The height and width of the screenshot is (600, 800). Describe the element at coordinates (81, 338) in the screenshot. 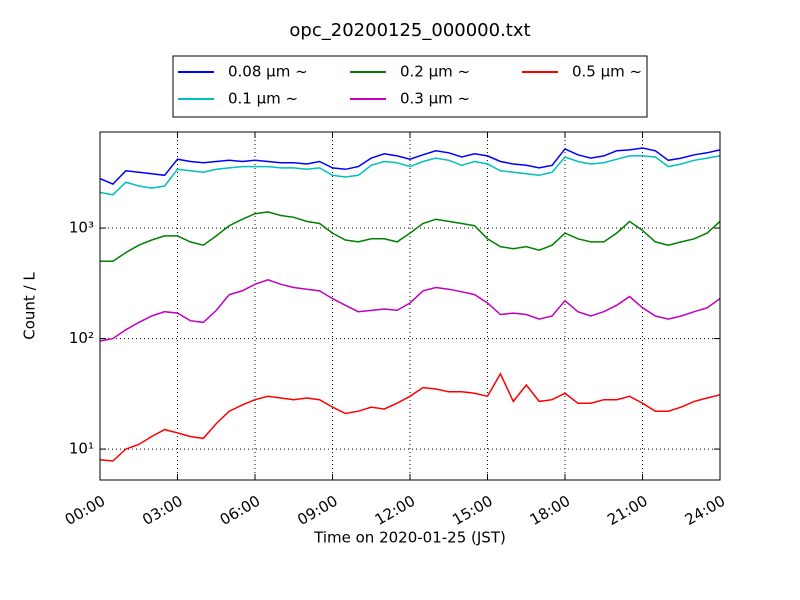

I see `y-tick-label: 10²` at that location.